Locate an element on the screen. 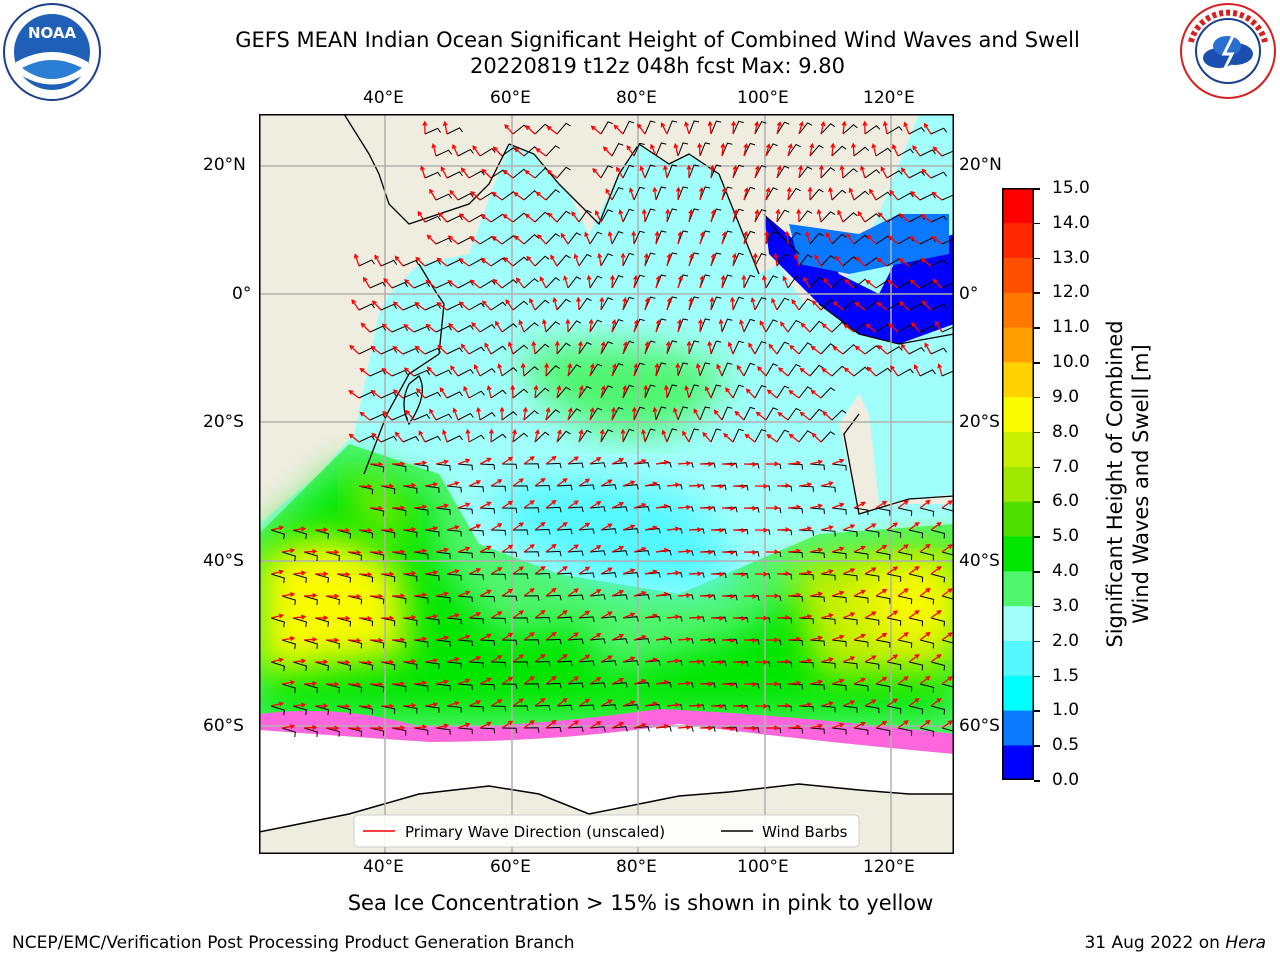  lat-tick-left: 20°N is located at coordinates (224, 165).